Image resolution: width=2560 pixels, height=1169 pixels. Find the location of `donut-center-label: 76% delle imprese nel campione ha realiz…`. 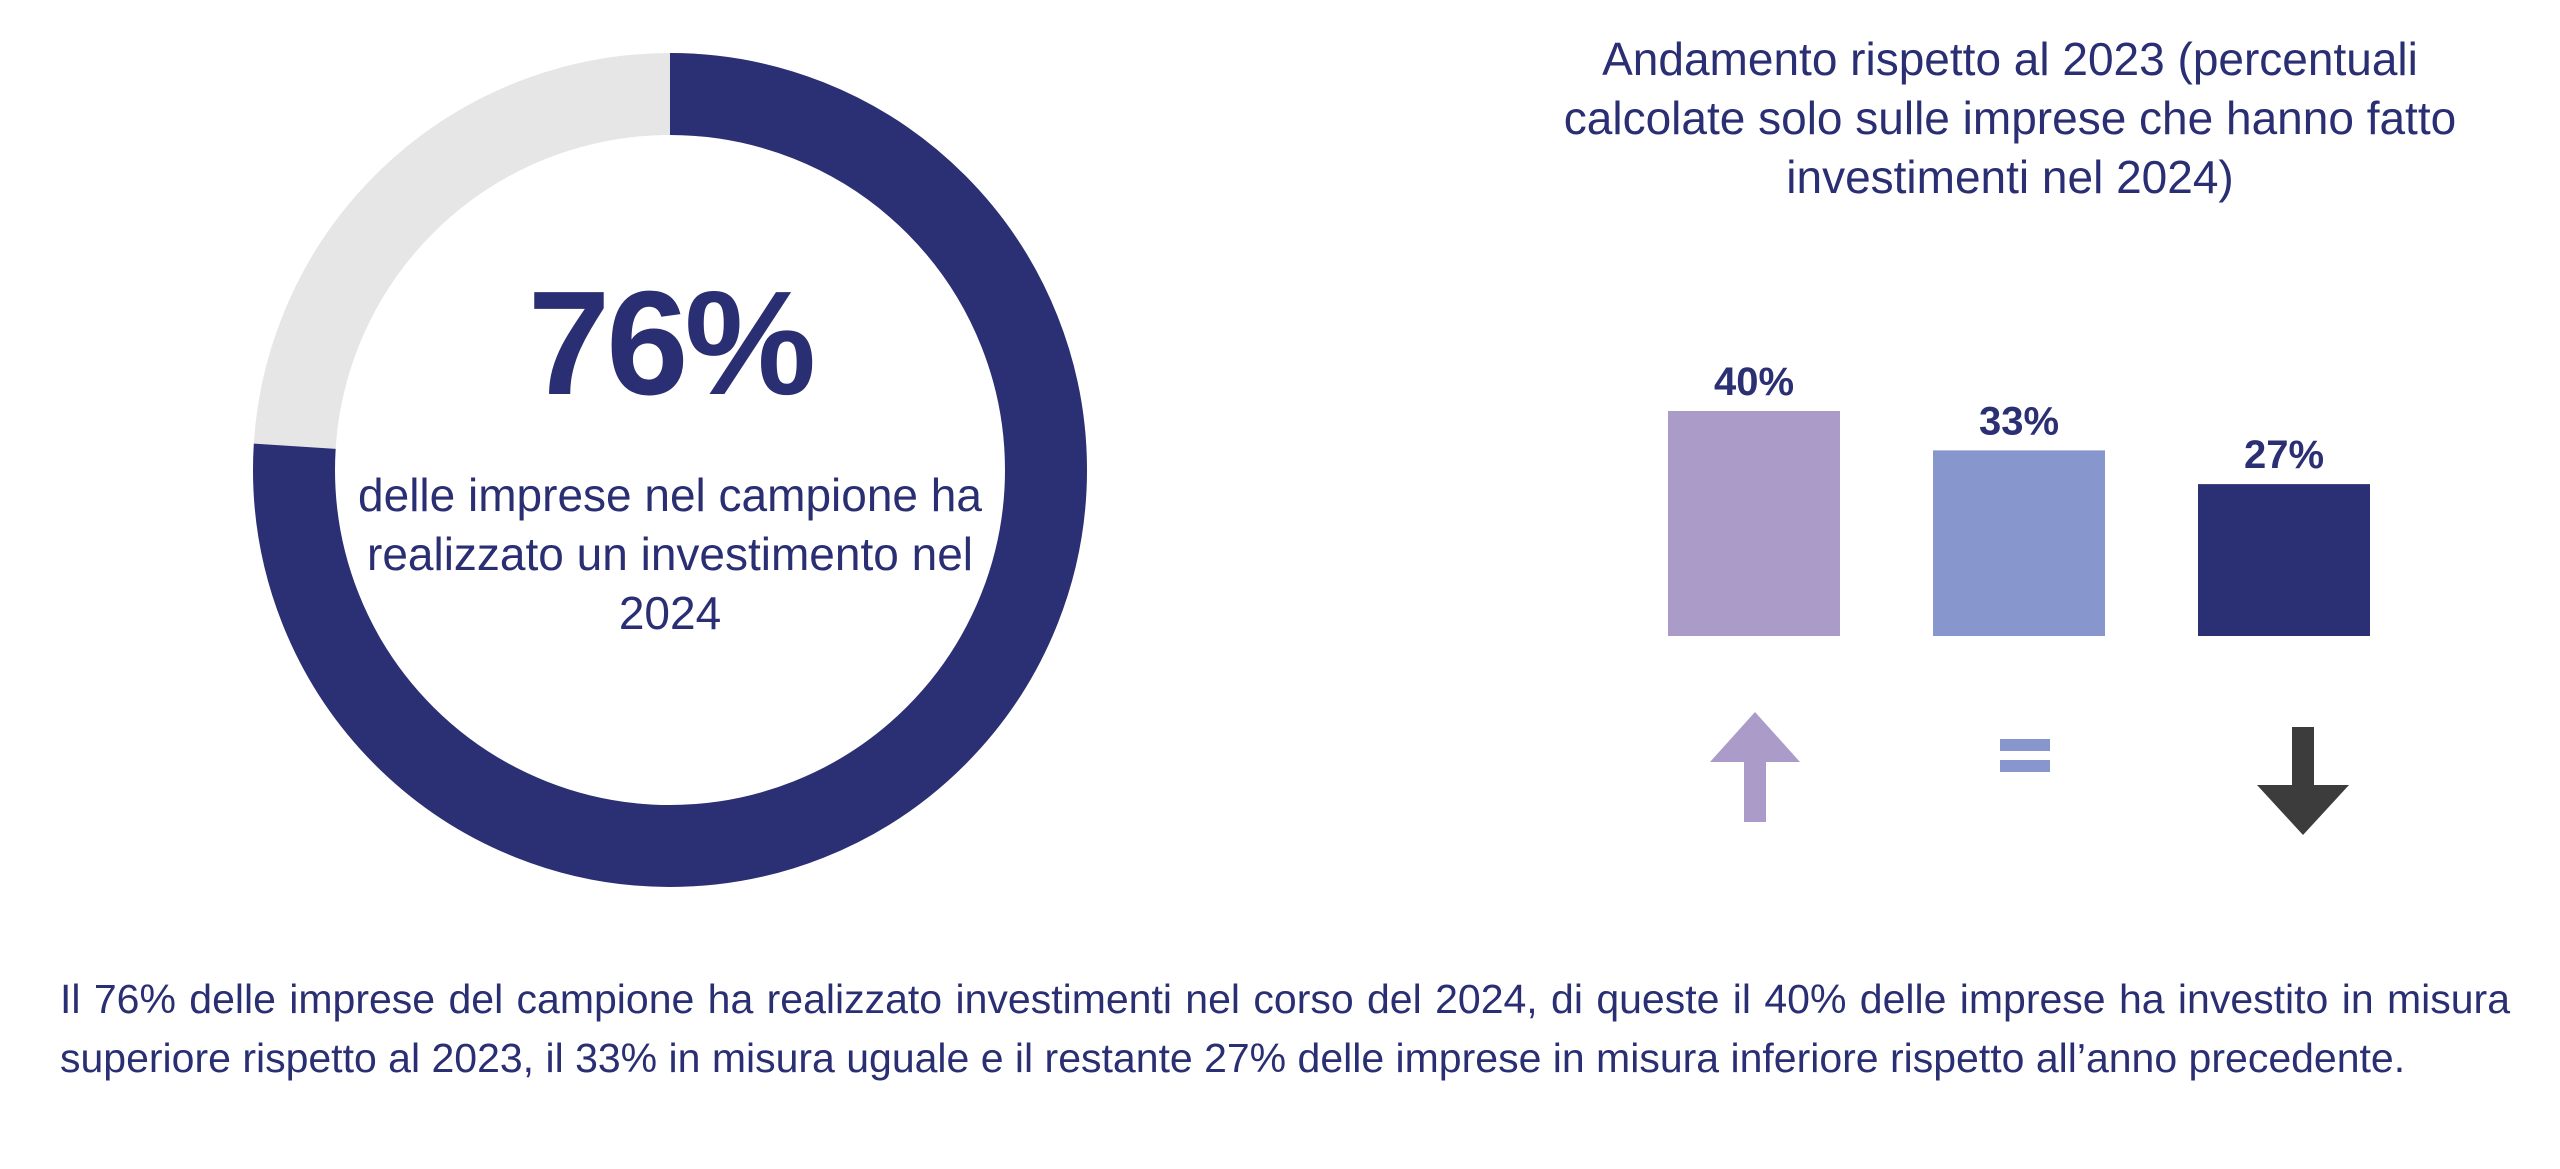

donut-center-label: 76% delle imprese nel campione ha realiz… is located at coordinates (670, 456).